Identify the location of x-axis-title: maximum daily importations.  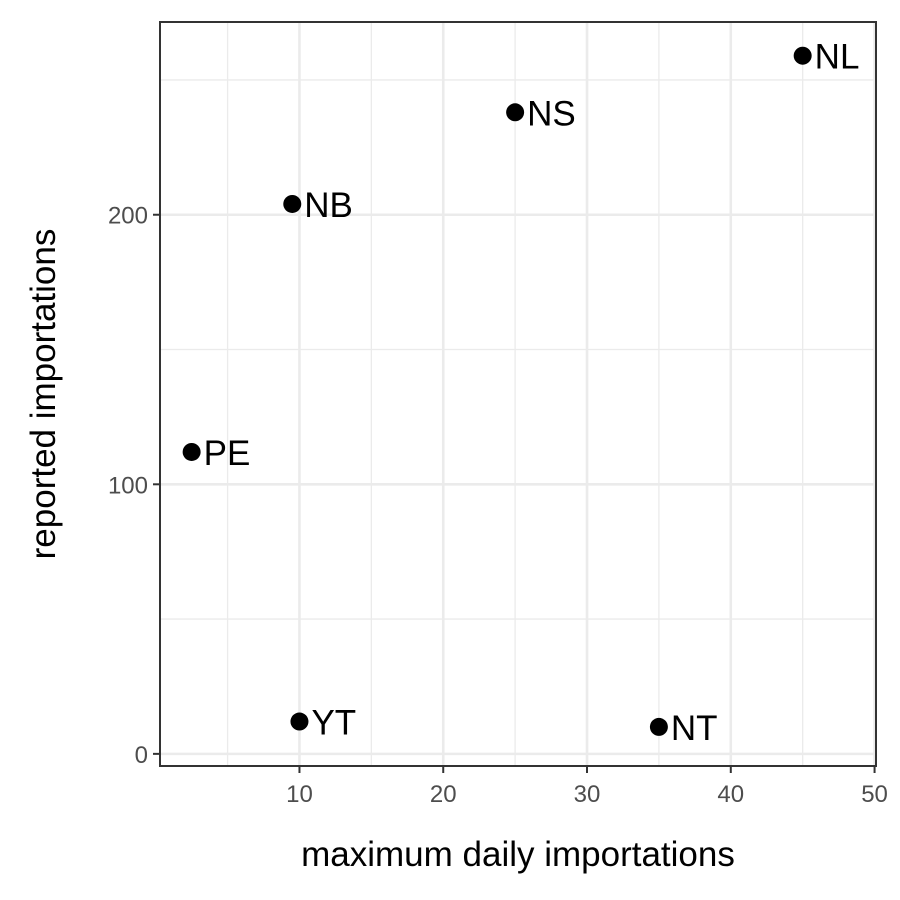
(518, 854).